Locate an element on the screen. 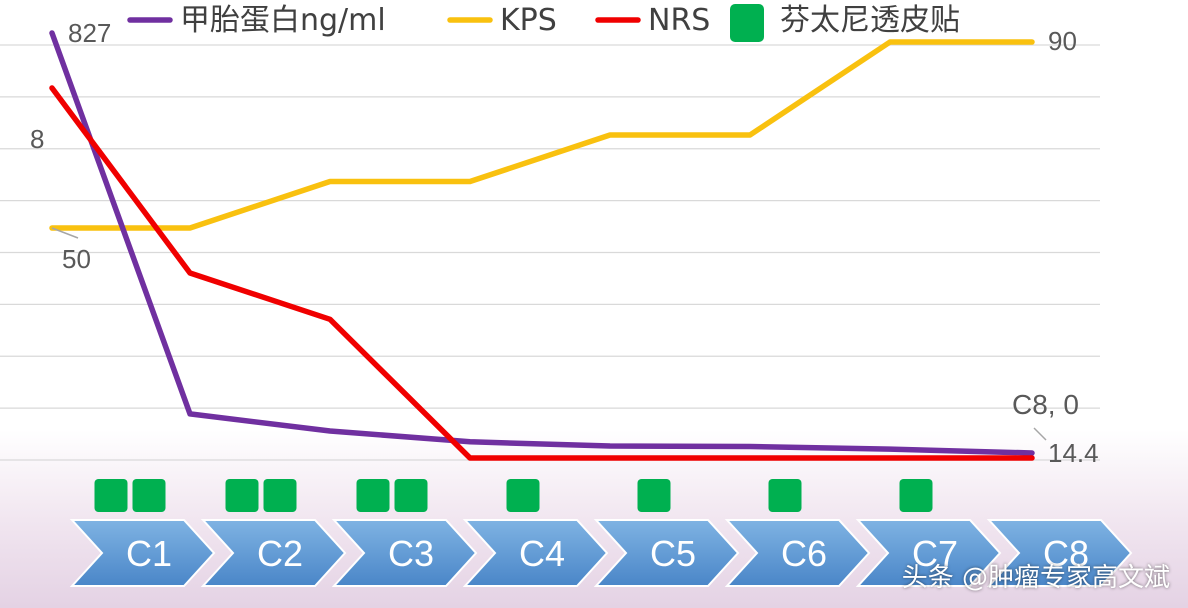 This screenshot has height=608, width=1188. legend-label: NRS is located at coordinates (679, 20).